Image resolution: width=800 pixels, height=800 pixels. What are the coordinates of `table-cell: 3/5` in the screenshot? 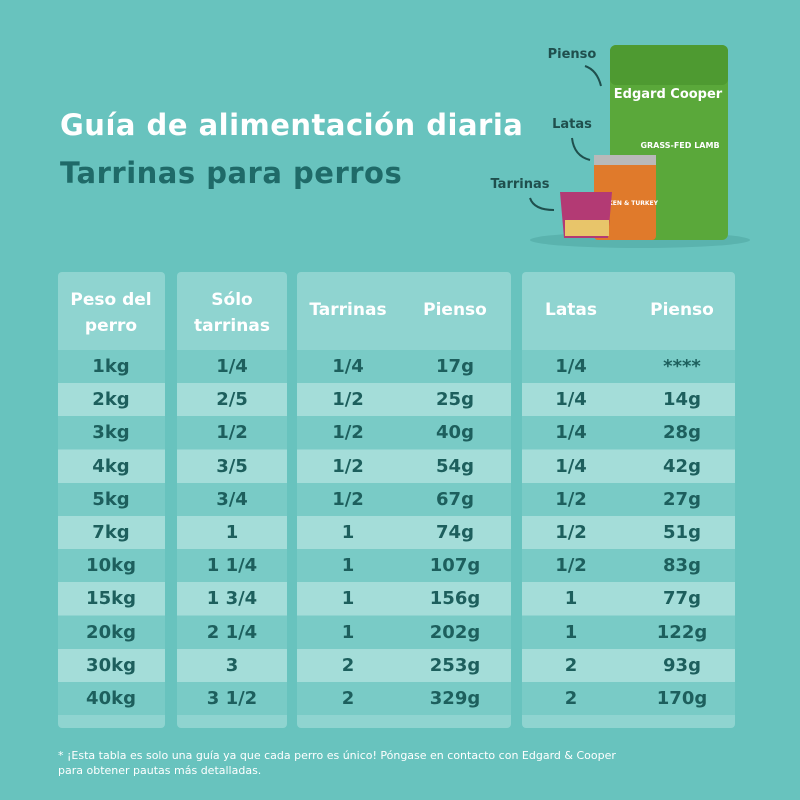 It's located at (232, 466).